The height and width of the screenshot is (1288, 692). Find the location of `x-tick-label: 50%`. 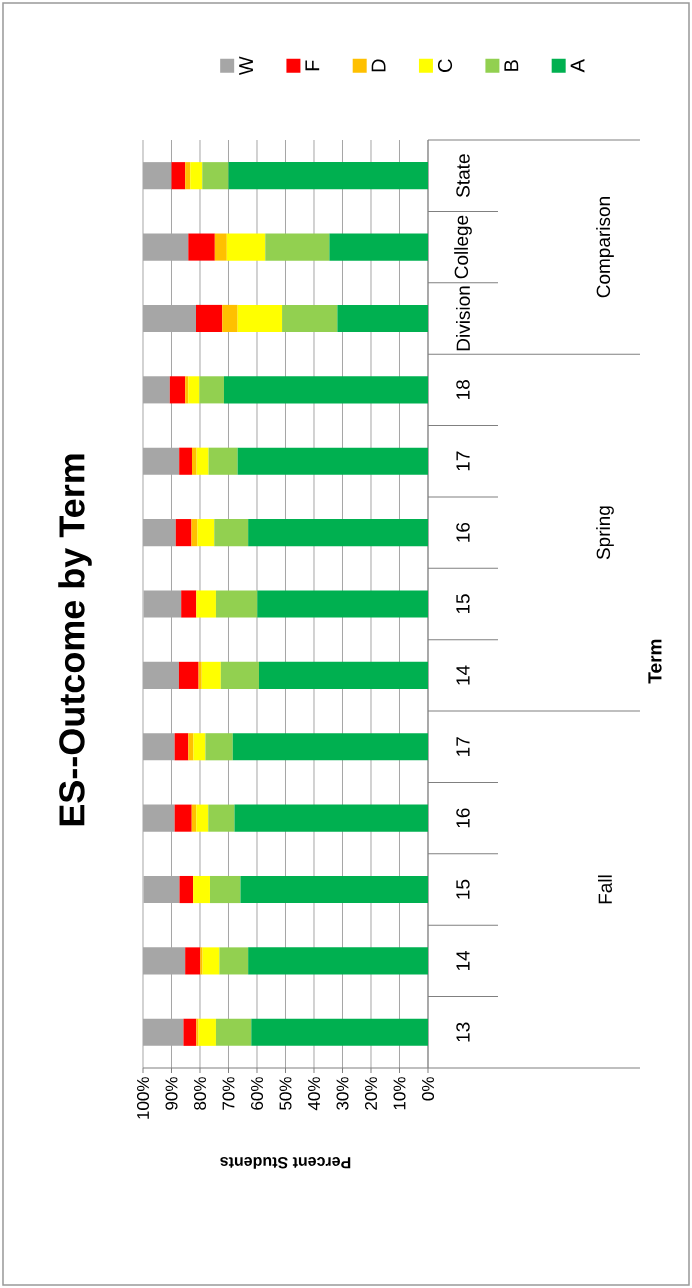

x-tick-label: 50% is located at coordinates (285, 1093).